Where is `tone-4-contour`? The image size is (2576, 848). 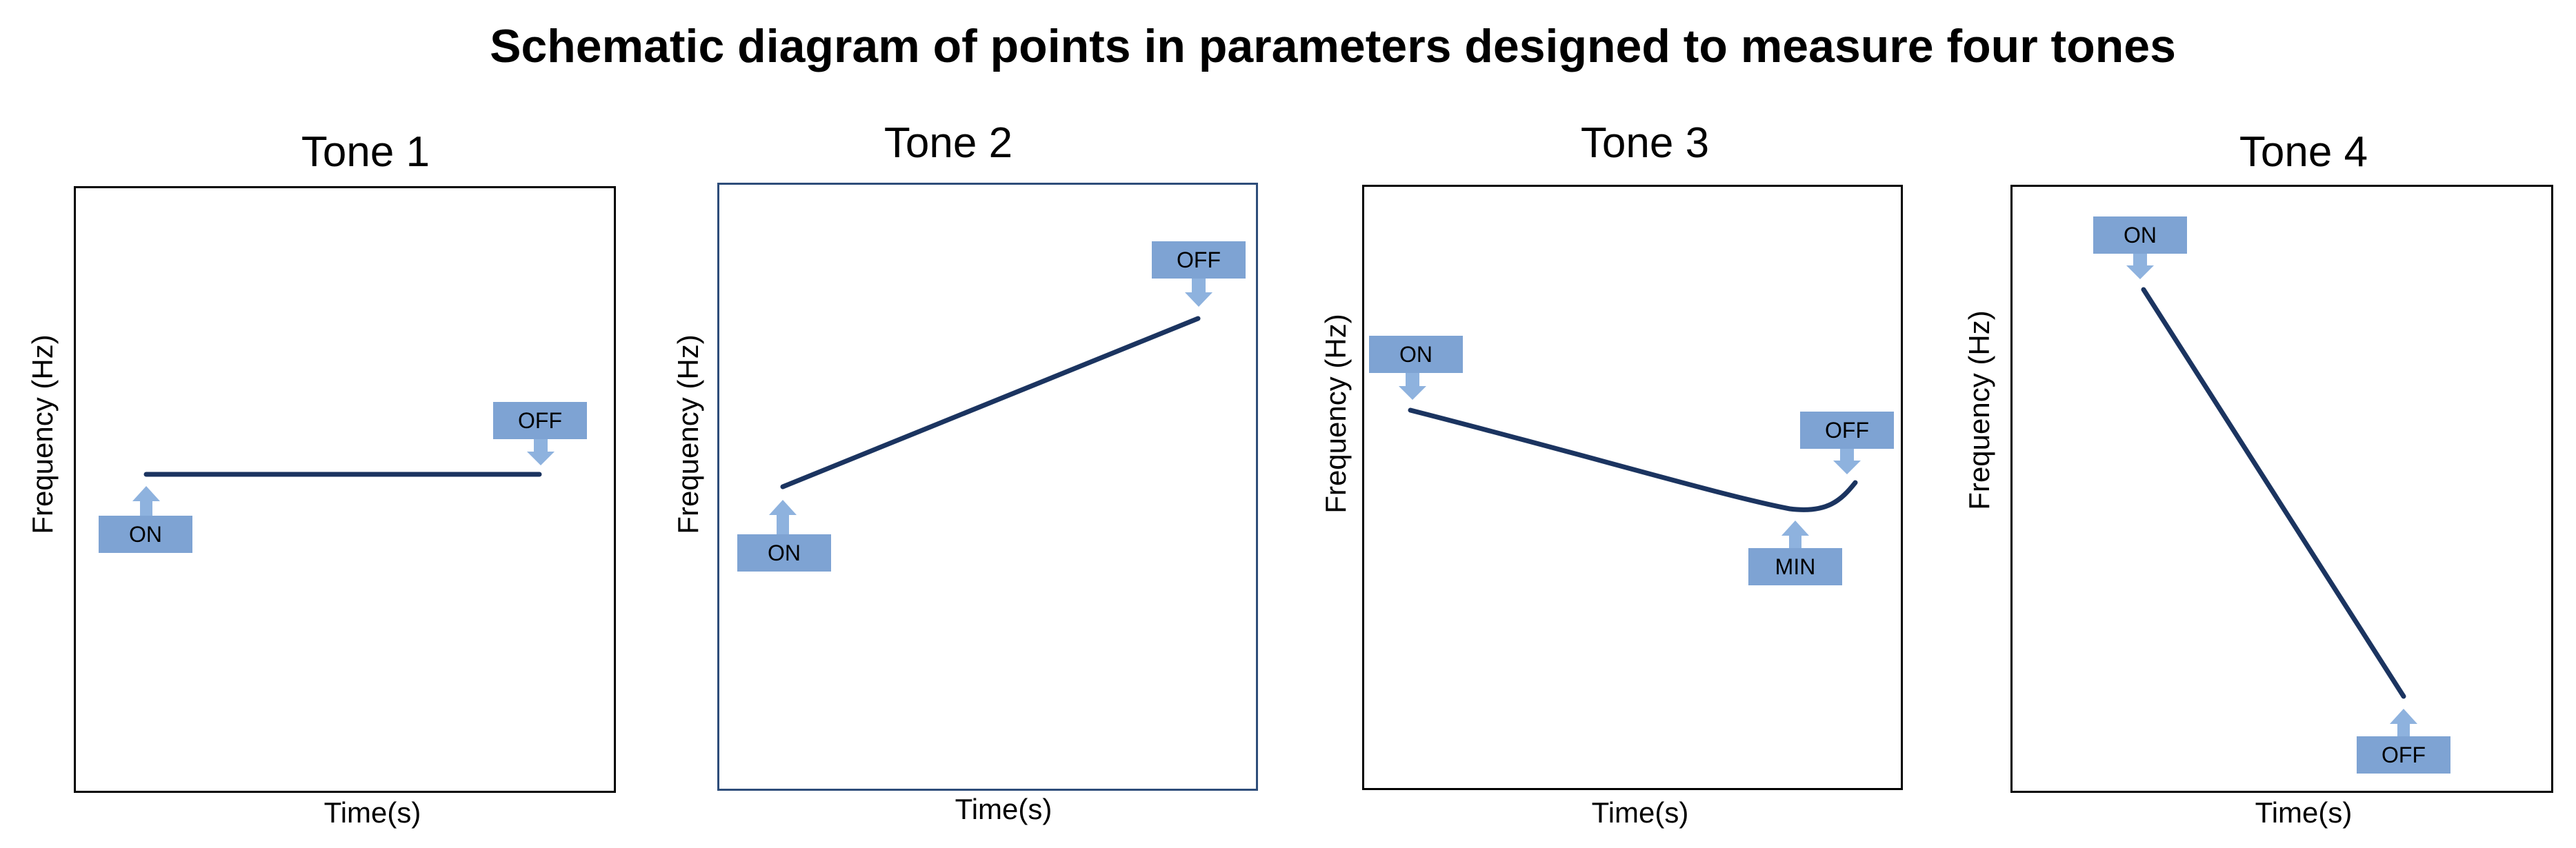
tone-4-contour is located at coordinates (2273, 493).